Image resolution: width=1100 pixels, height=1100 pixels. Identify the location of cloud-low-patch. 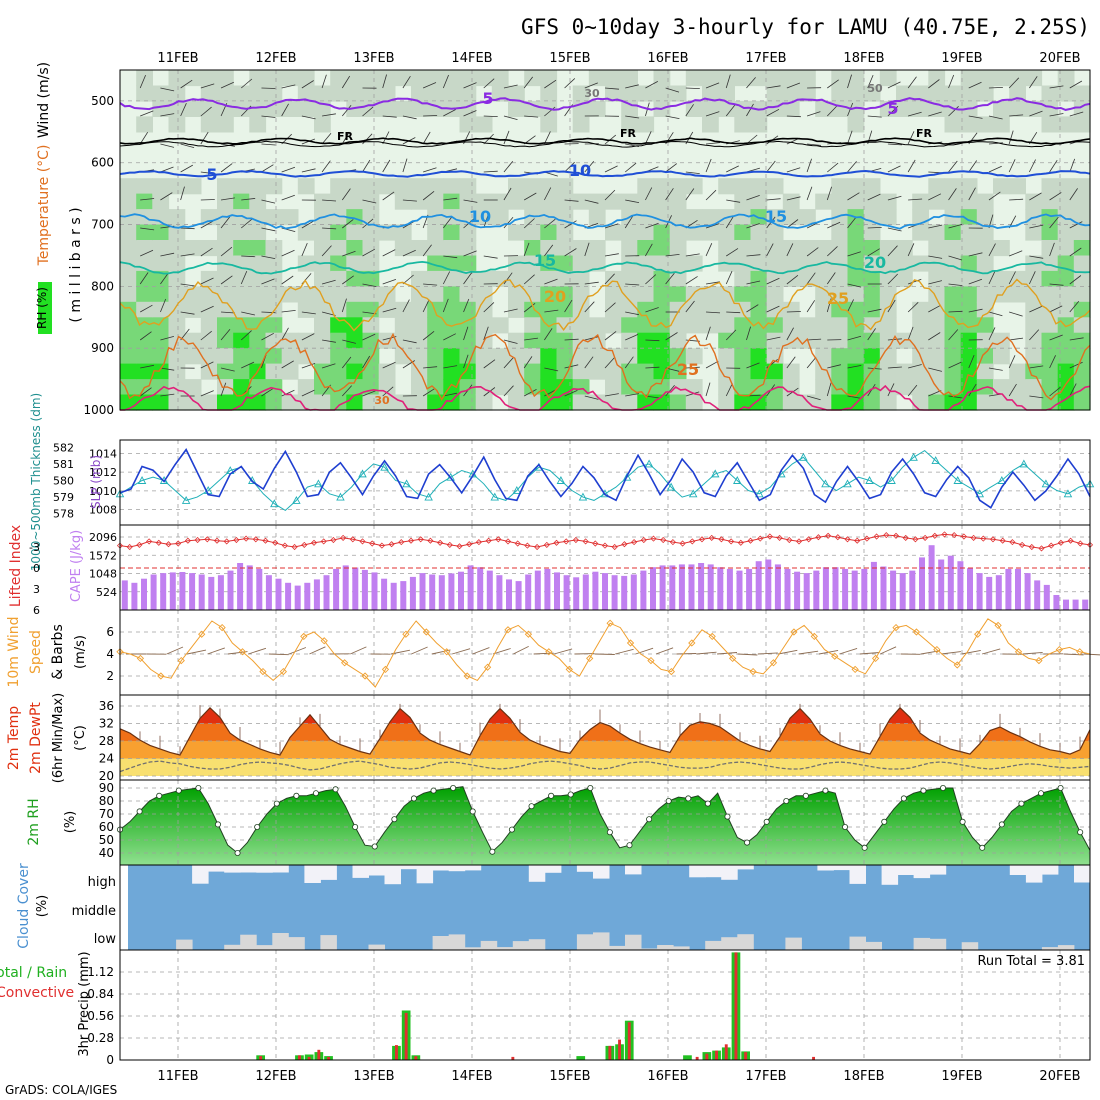
(665, 947).